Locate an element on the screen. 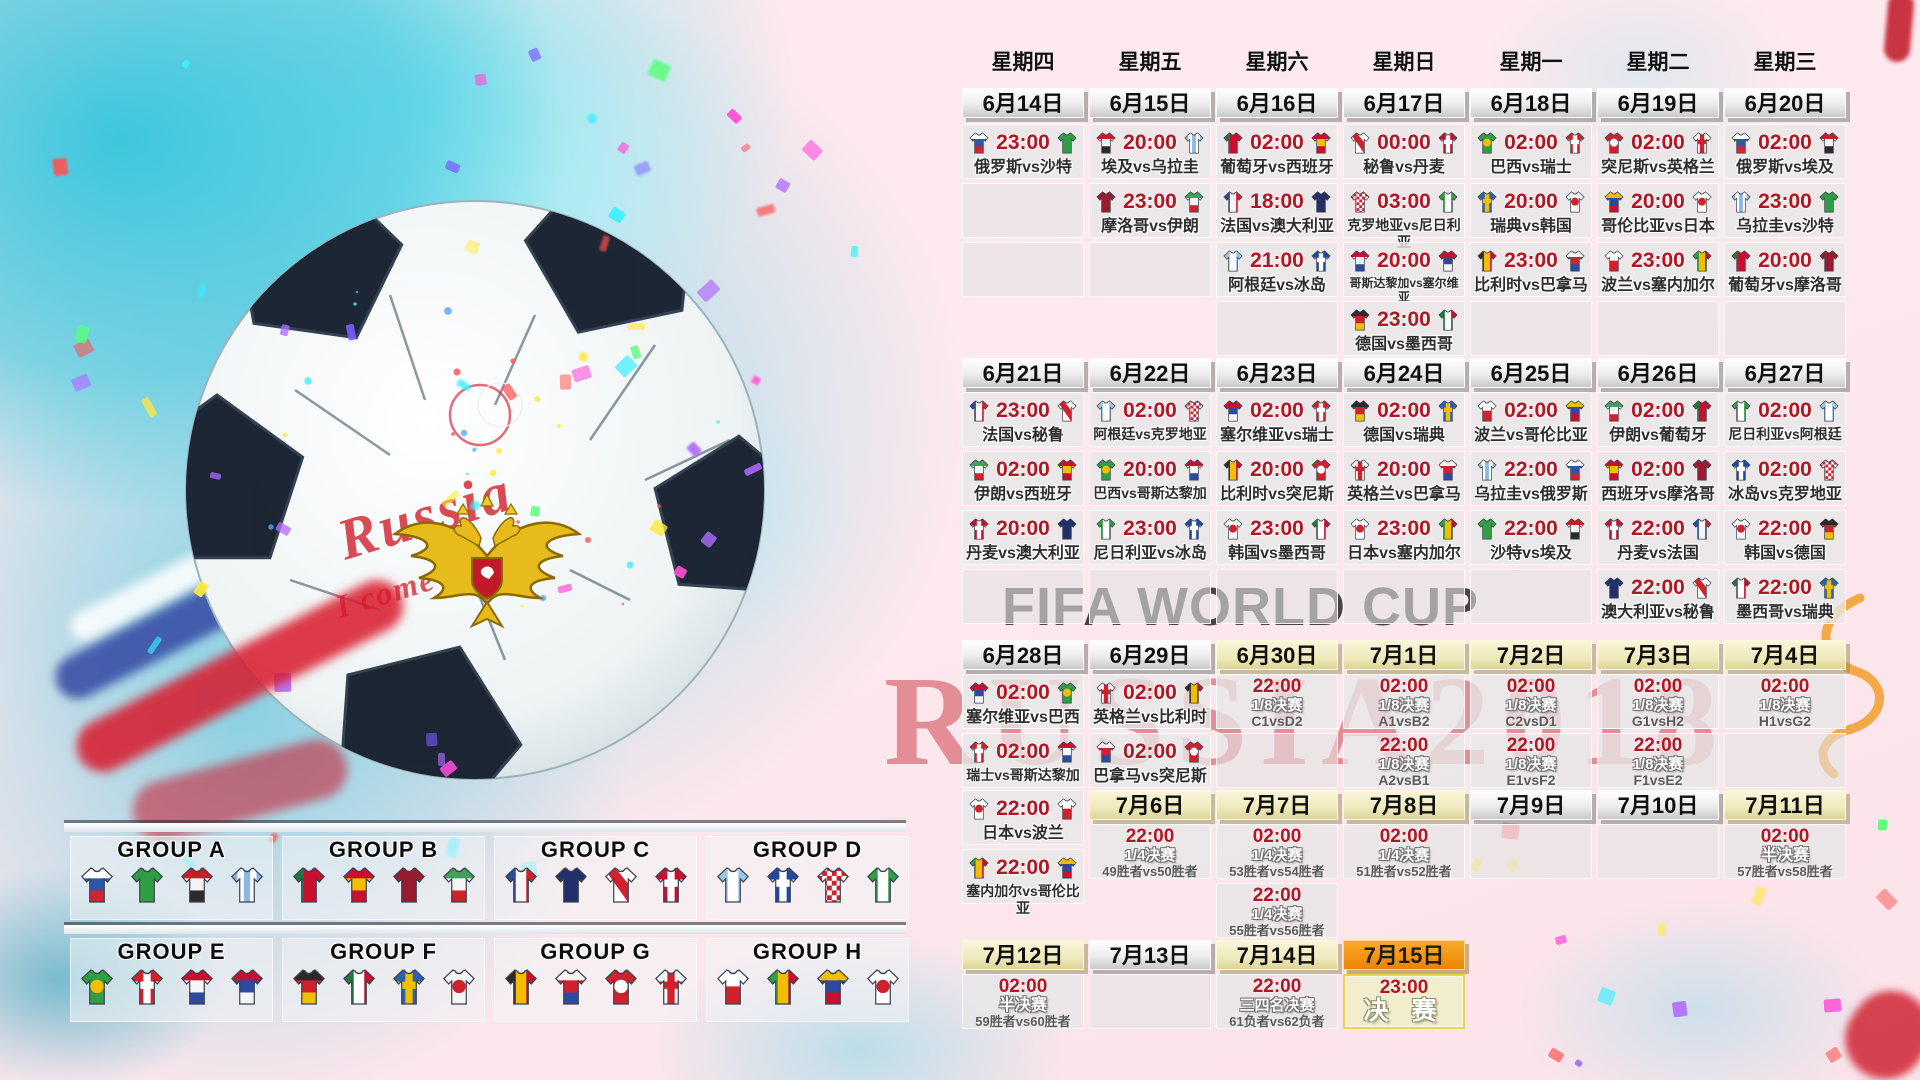 Image resolution: width=1920 pixels, height=1080 pixels. group-box: GROUP A is located at coordinates (171, 878).